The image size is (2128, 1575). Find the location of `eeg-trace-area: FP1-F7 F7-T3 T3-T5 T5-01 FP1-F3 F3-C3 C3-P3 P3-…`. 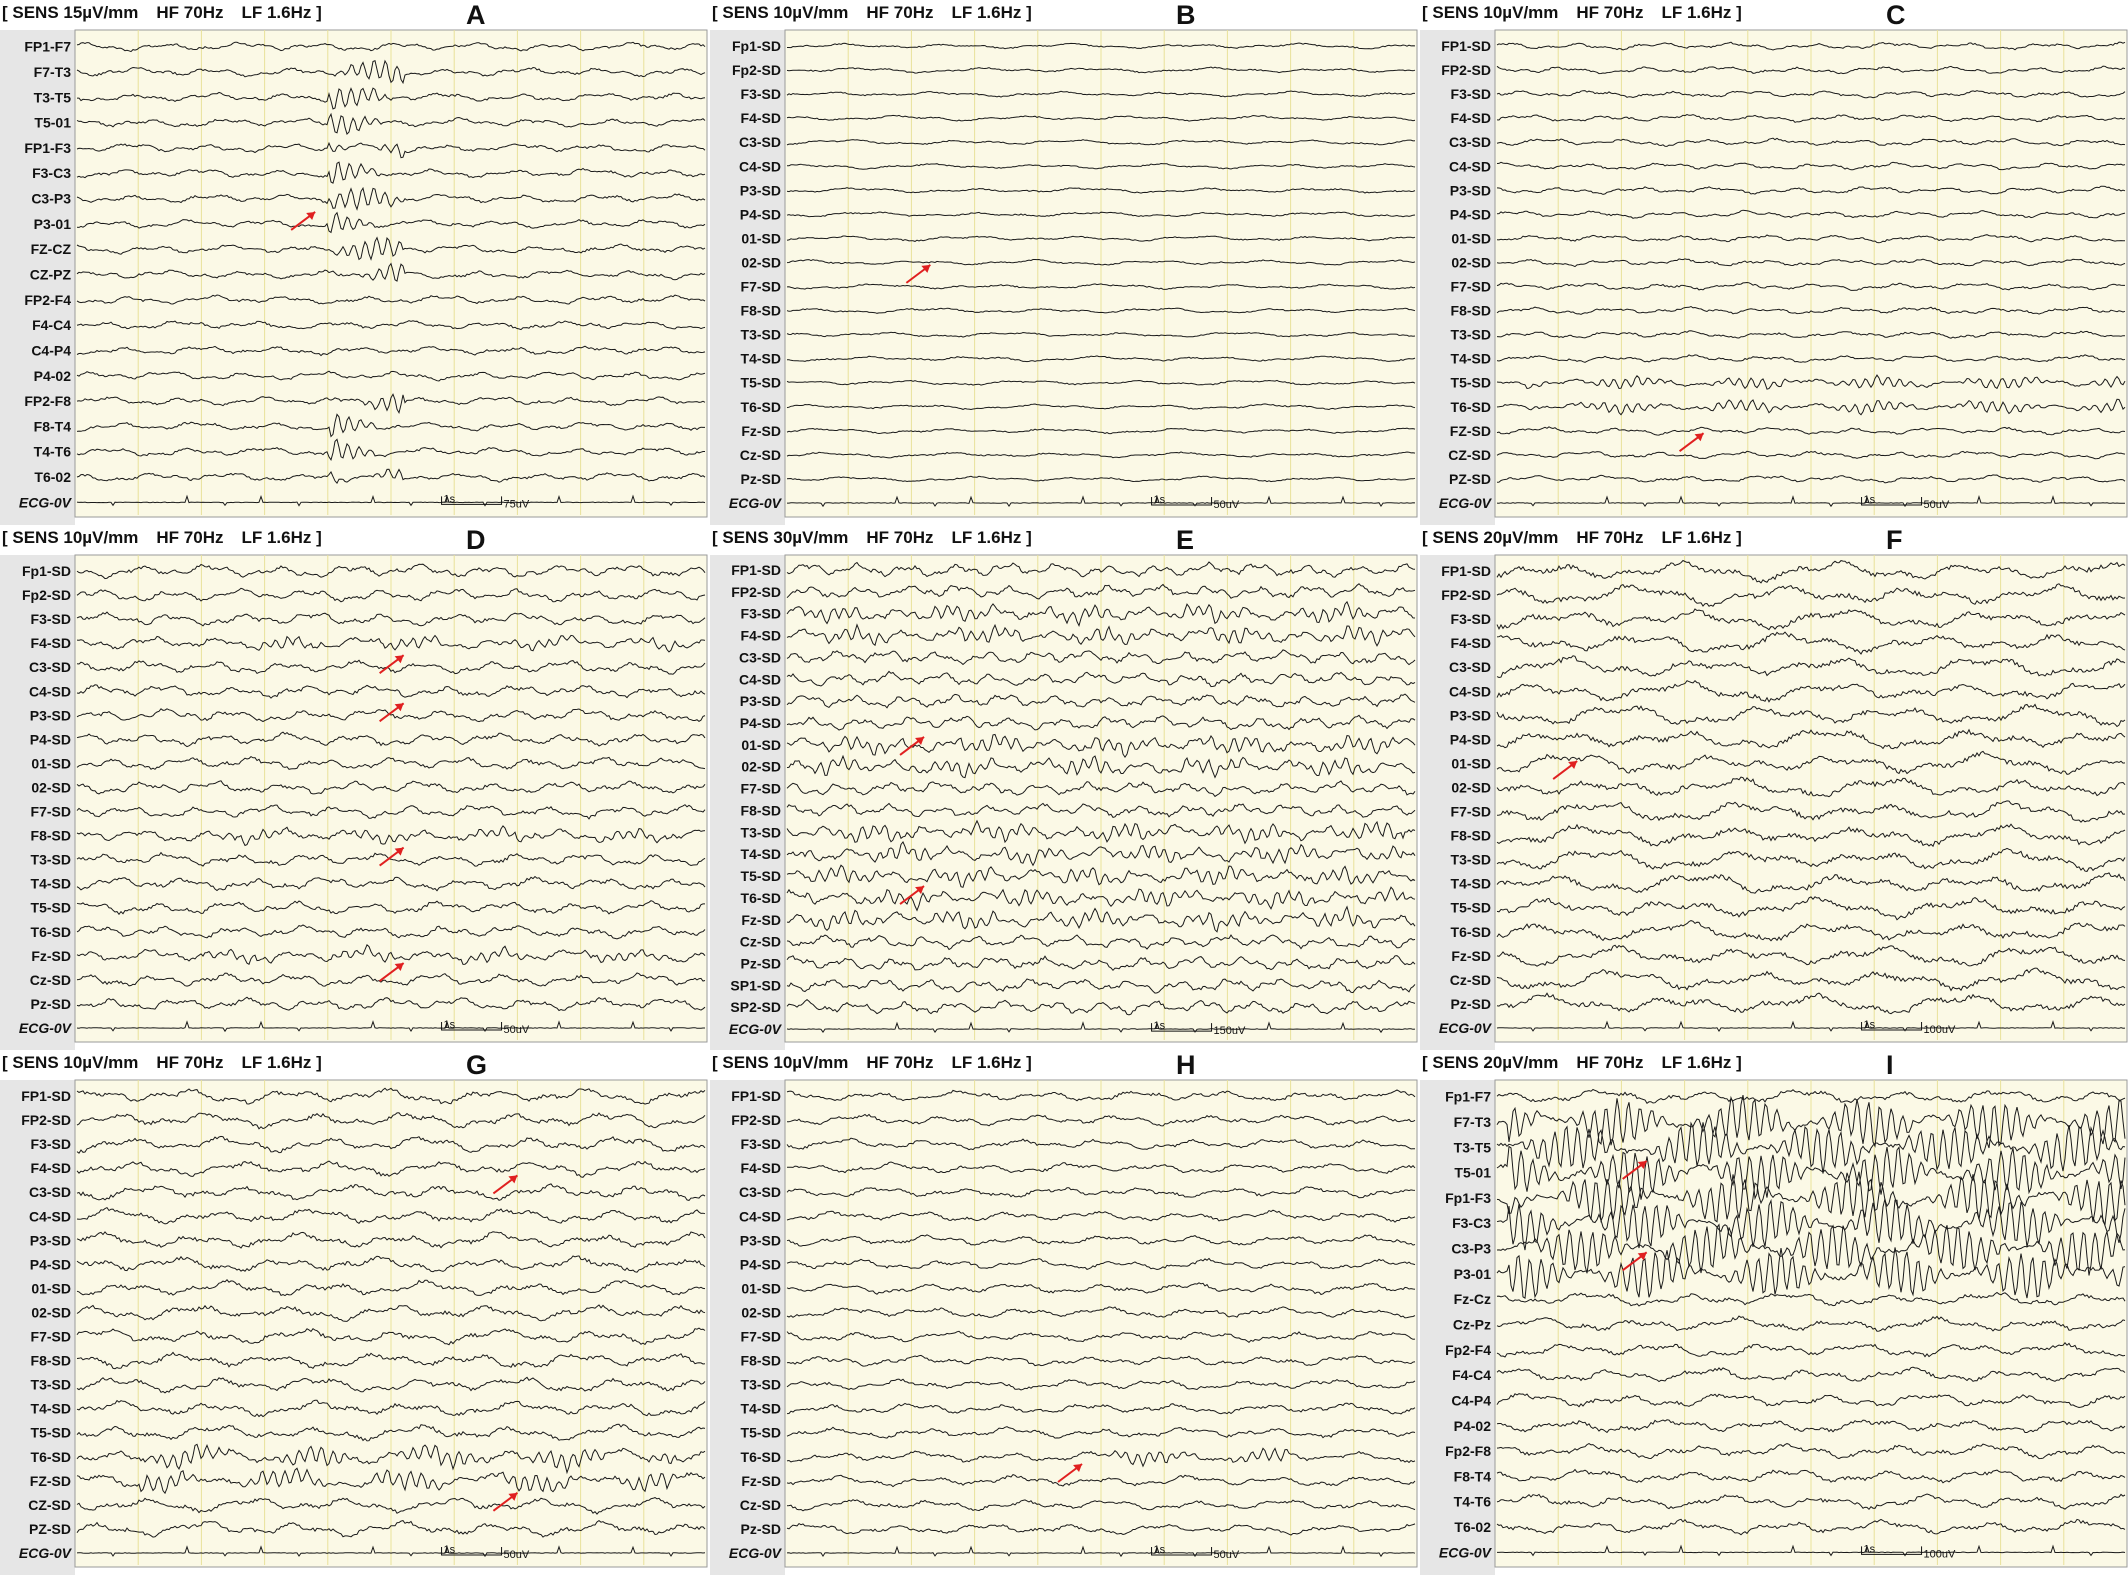

eeg-trace-area: FP1-F7 F7-T3 T3-T5 T5-01 FP1-F3 F3-C3 C3-P3 P3-… is located at coordinates (354, 277).